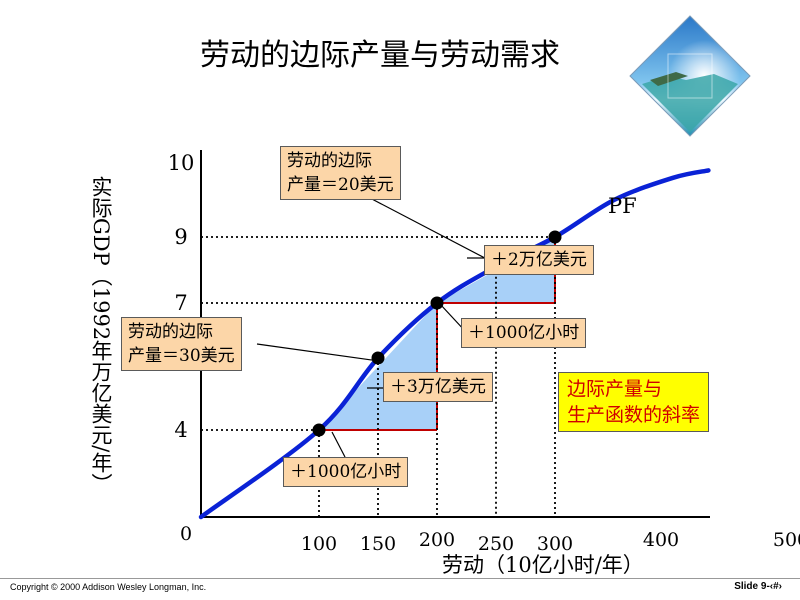  Describe the element at coordinates (690, 76) in the screenshot. I see `beach-photo` at that location.